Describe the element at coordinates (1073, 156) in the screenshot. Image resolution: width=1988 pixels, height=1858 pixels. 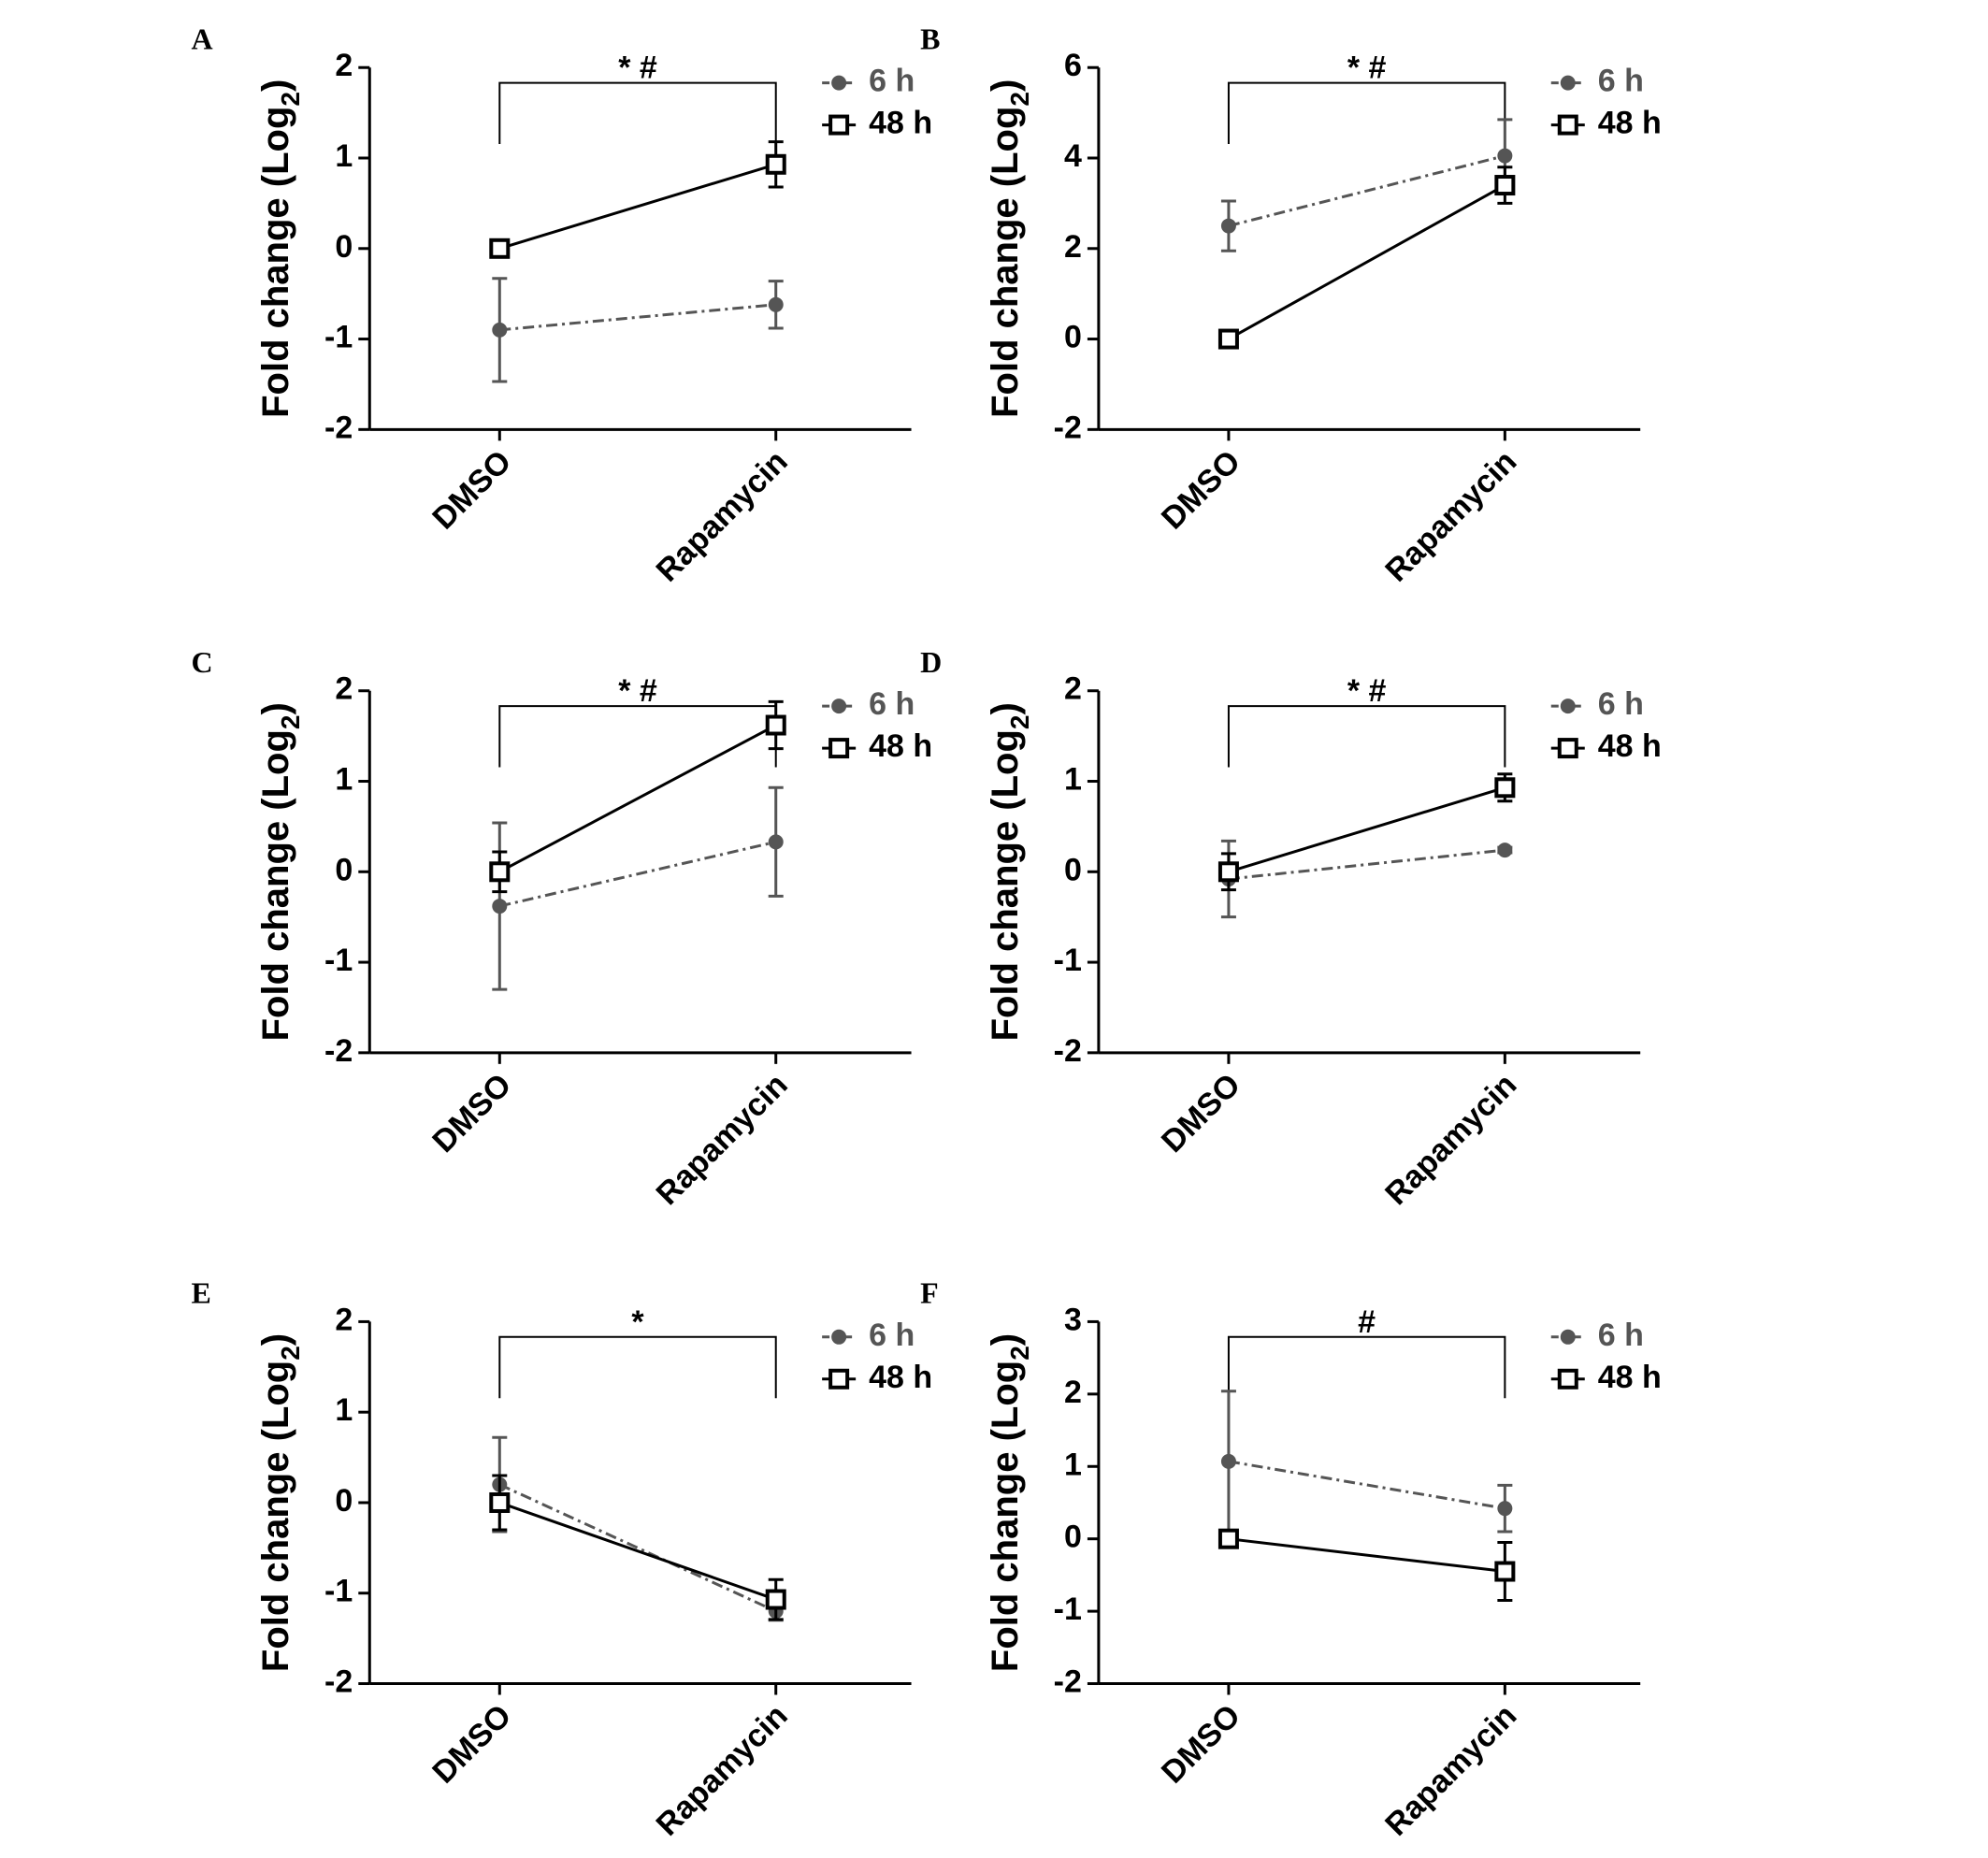
I see `y-tick-label: 4` at that location.